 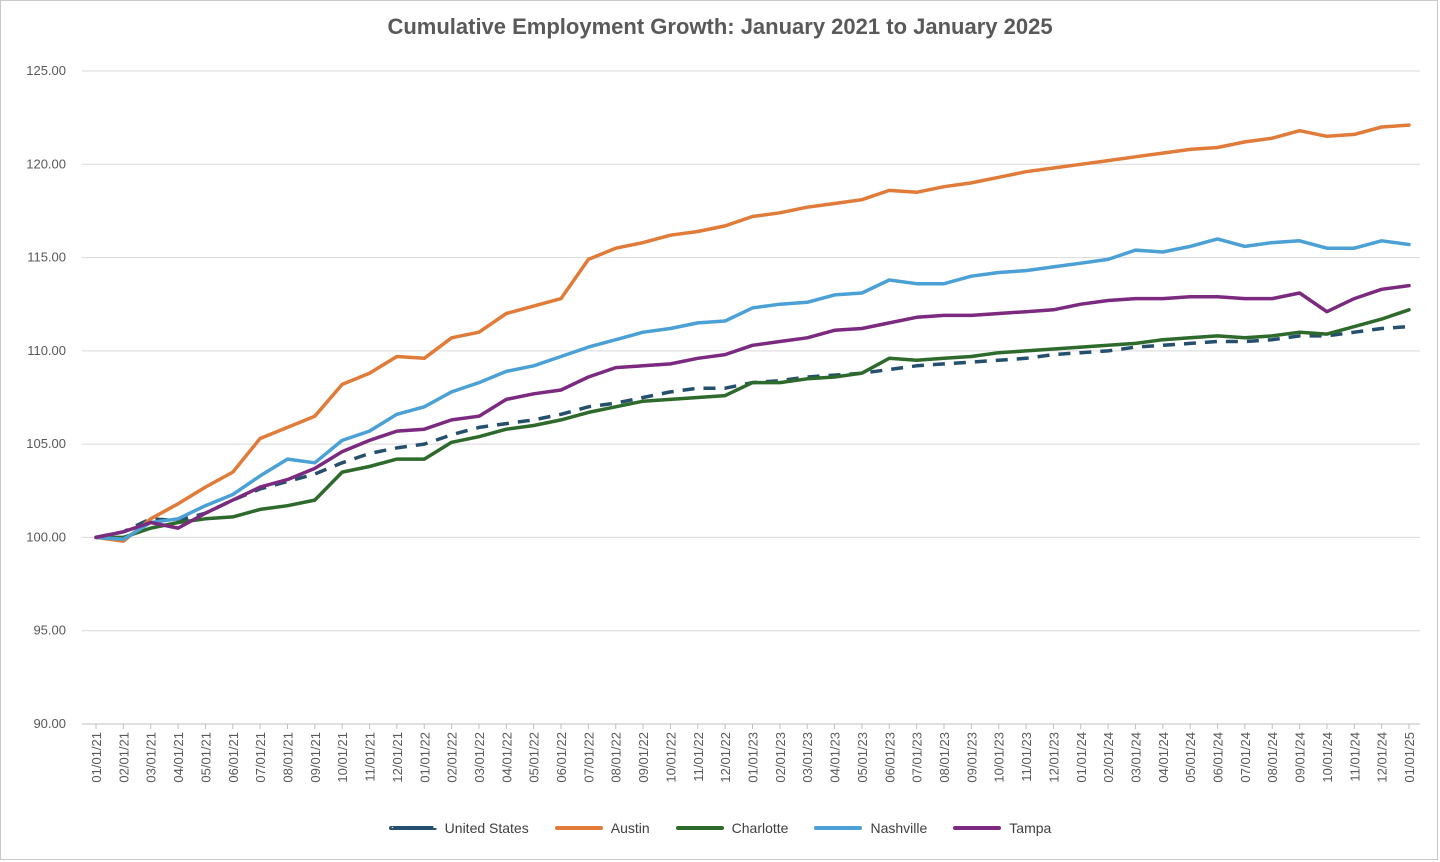 I want to click on legend-item-united-states: United States, so click(x=458, y=828).